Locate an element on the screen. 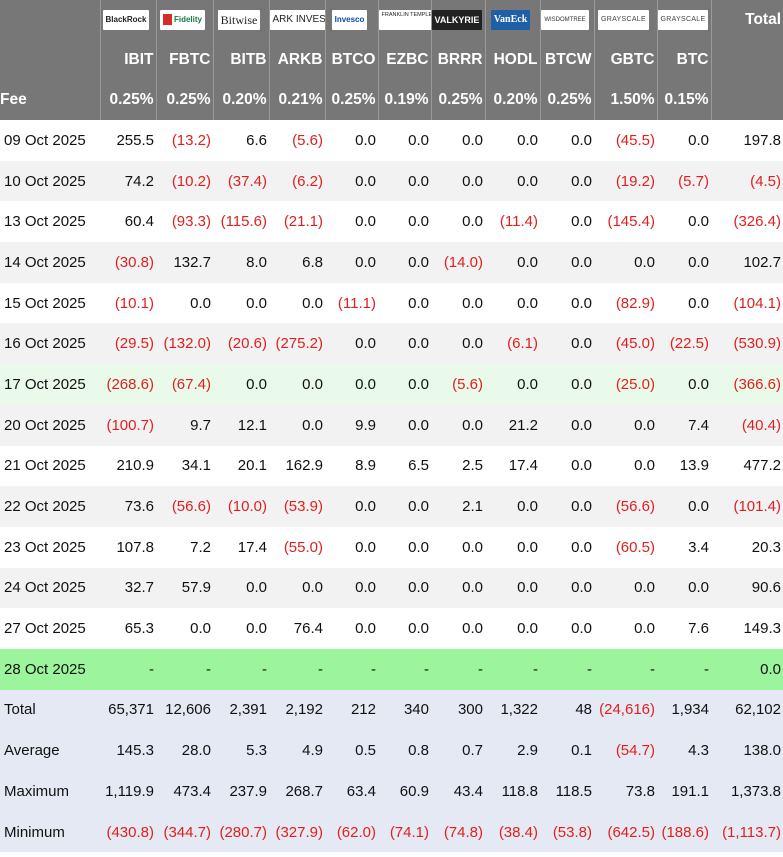 Image resolution: width=783 pixels, height=857 pixels. summary-cell: 2.9 is located at coordinates (512, 750).